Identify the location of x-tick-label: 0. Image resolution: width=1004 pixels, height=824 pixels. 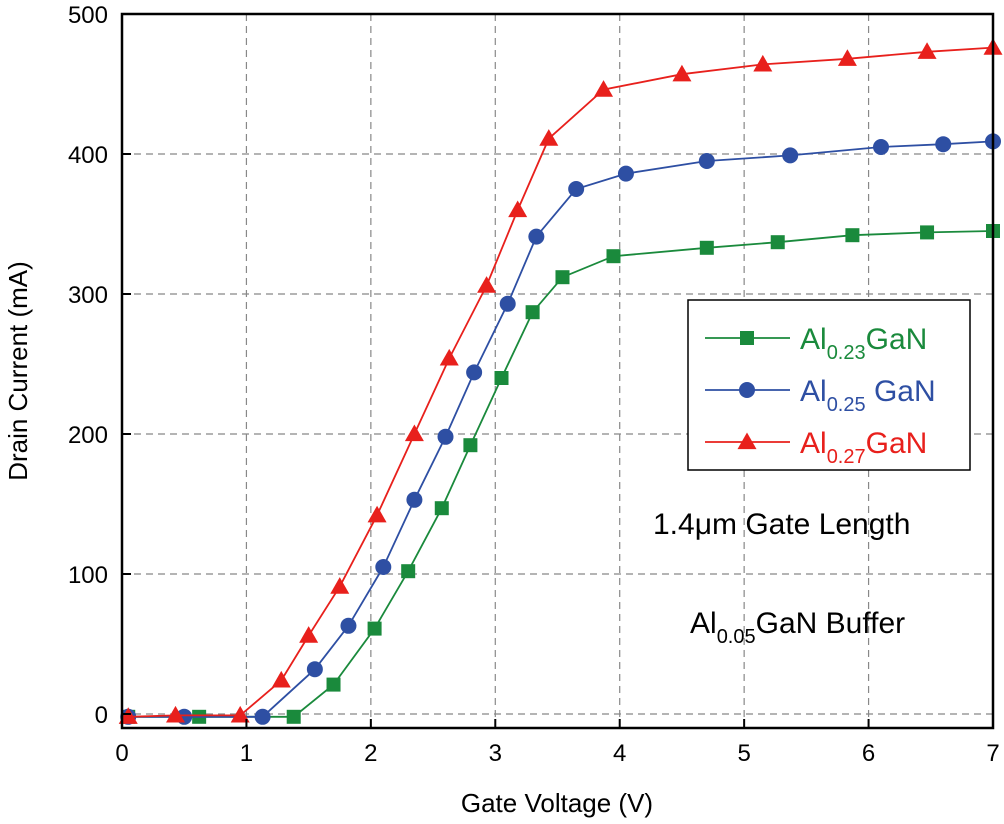
(121, 753).